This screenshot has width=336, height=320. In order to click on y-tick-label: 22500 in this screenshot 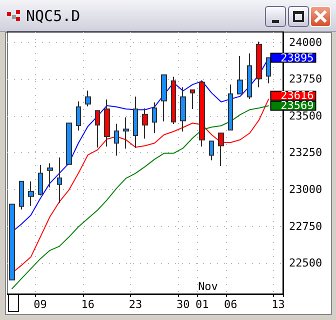, I will do `click(305, 263)`.